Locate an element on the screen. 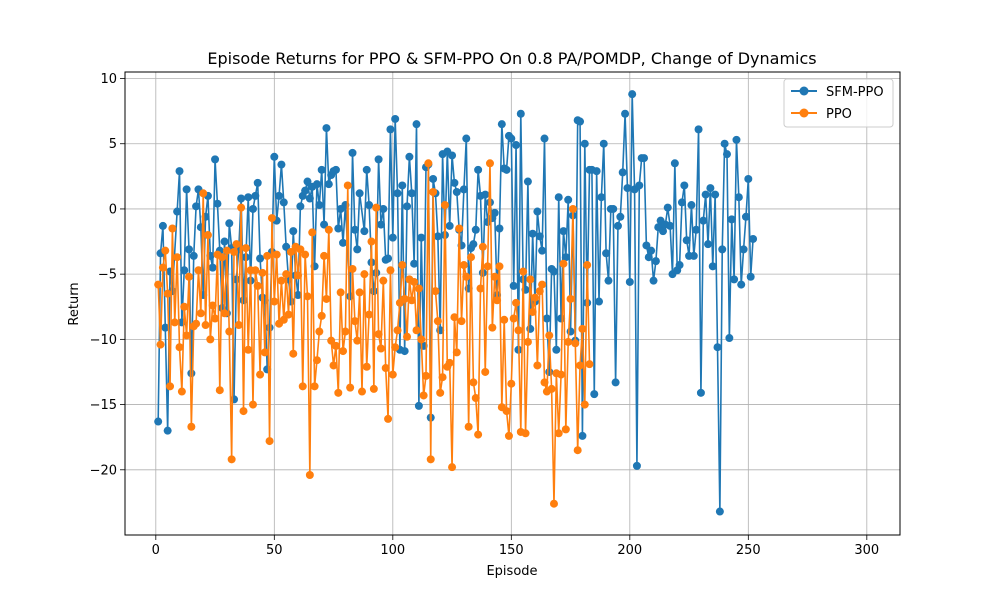  x-tick-label: 300 is located at coordinates (866, 550).